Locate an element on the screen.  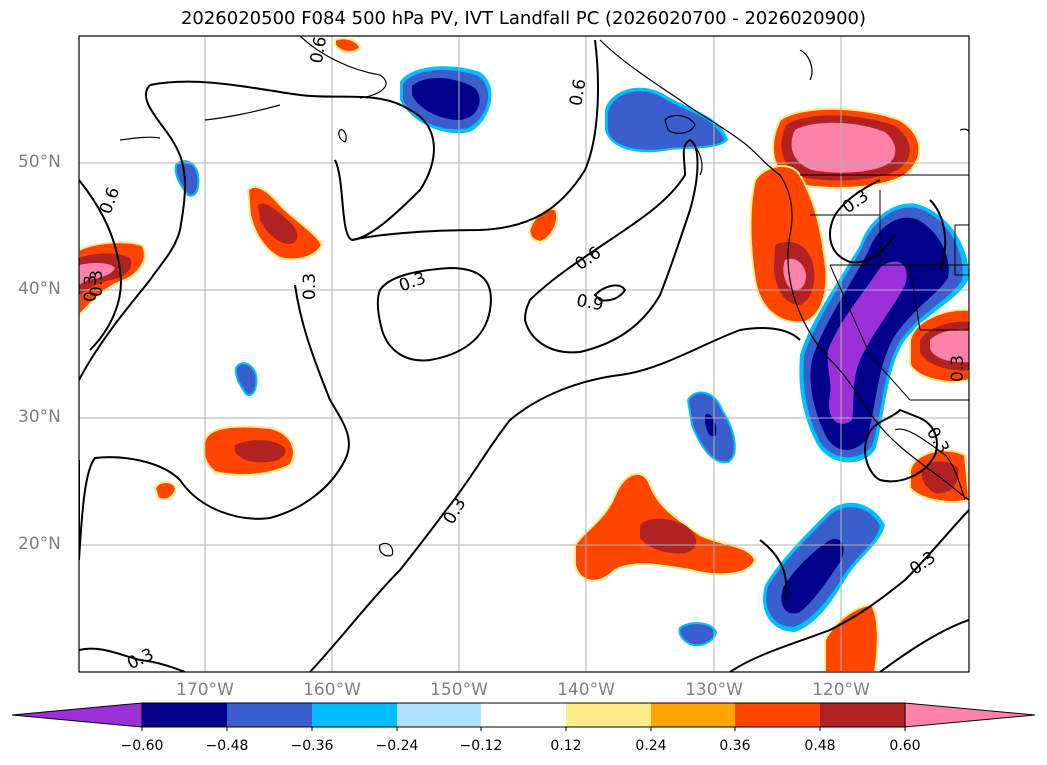
colorbar is located at coordinates (523, 716).